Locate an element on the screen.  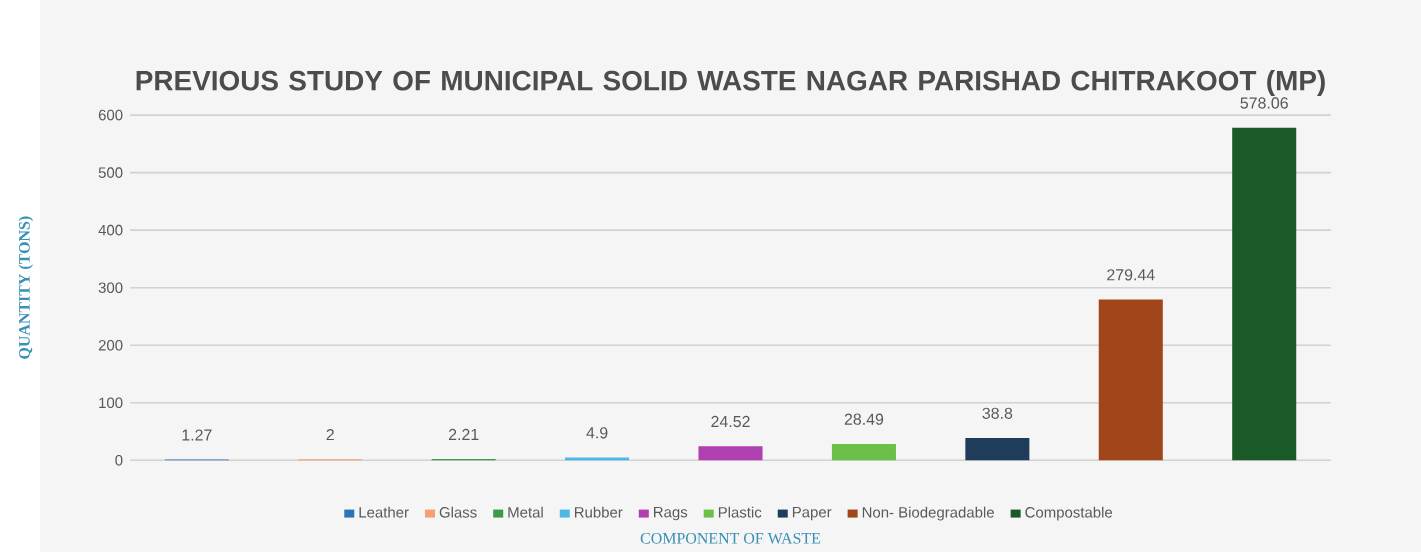
legend-label: Glass is located at coordinates (458, 512).